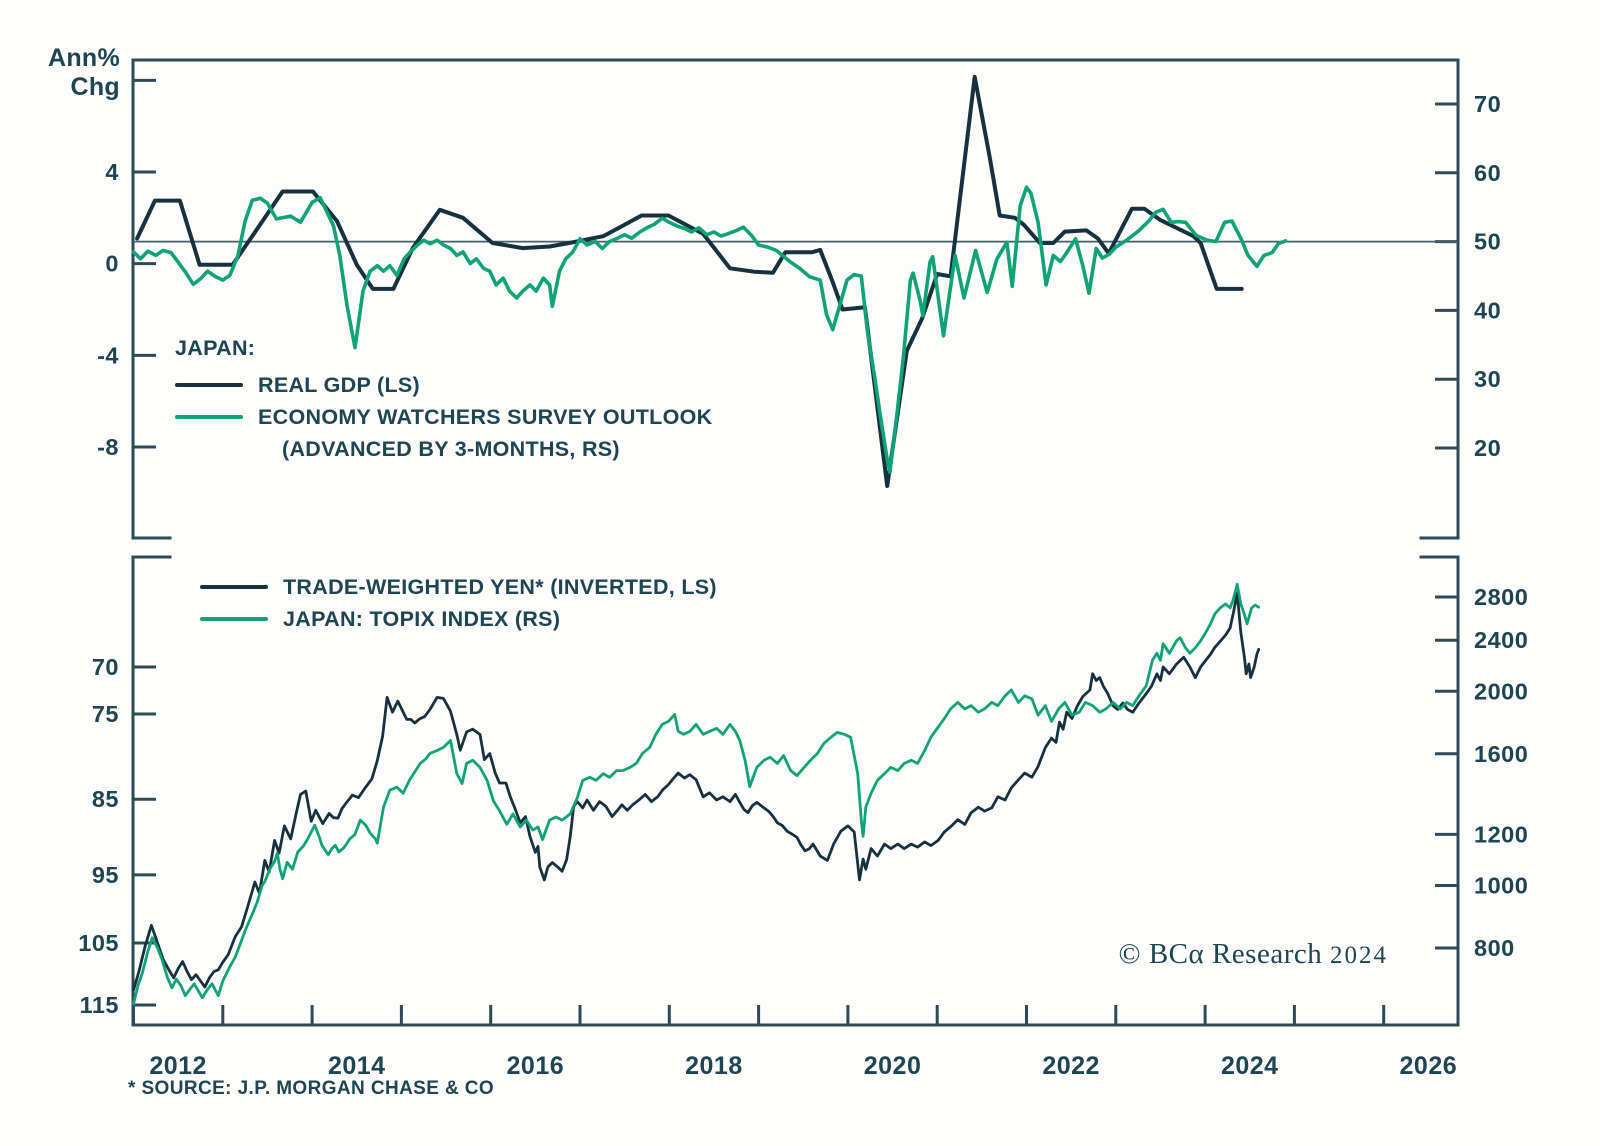 This screenshot has width=1600, height=1146. I want to click on bca-research-logo: © BCα Research 2024, so click(1253, 954).